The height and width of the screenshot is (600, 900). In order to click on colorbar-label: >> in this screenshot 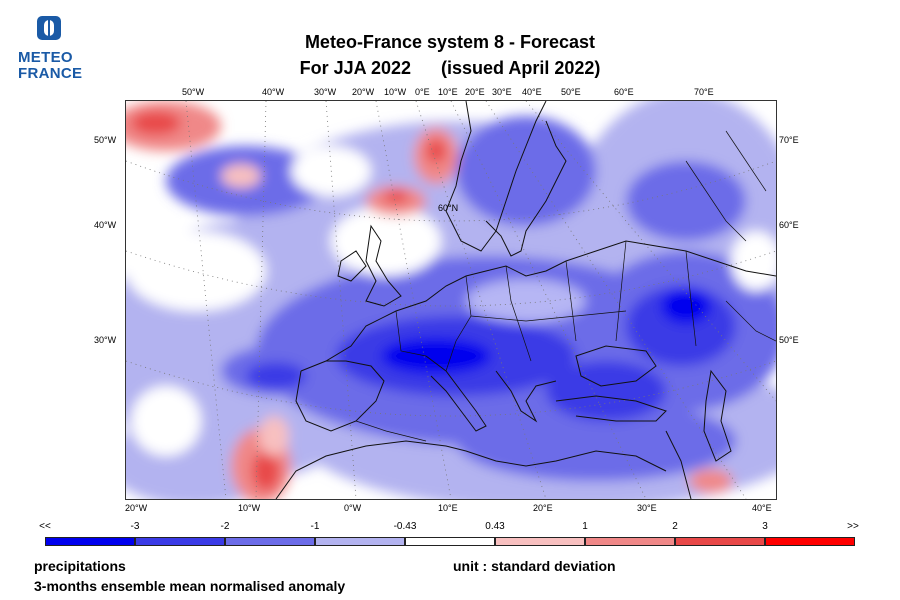, I will do `click(853, 526)`.